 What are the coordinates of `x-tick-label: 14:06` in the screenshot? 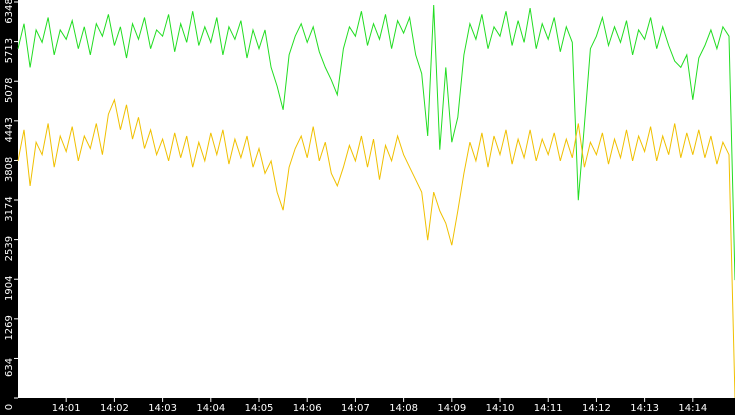 It's located at (307, 408).